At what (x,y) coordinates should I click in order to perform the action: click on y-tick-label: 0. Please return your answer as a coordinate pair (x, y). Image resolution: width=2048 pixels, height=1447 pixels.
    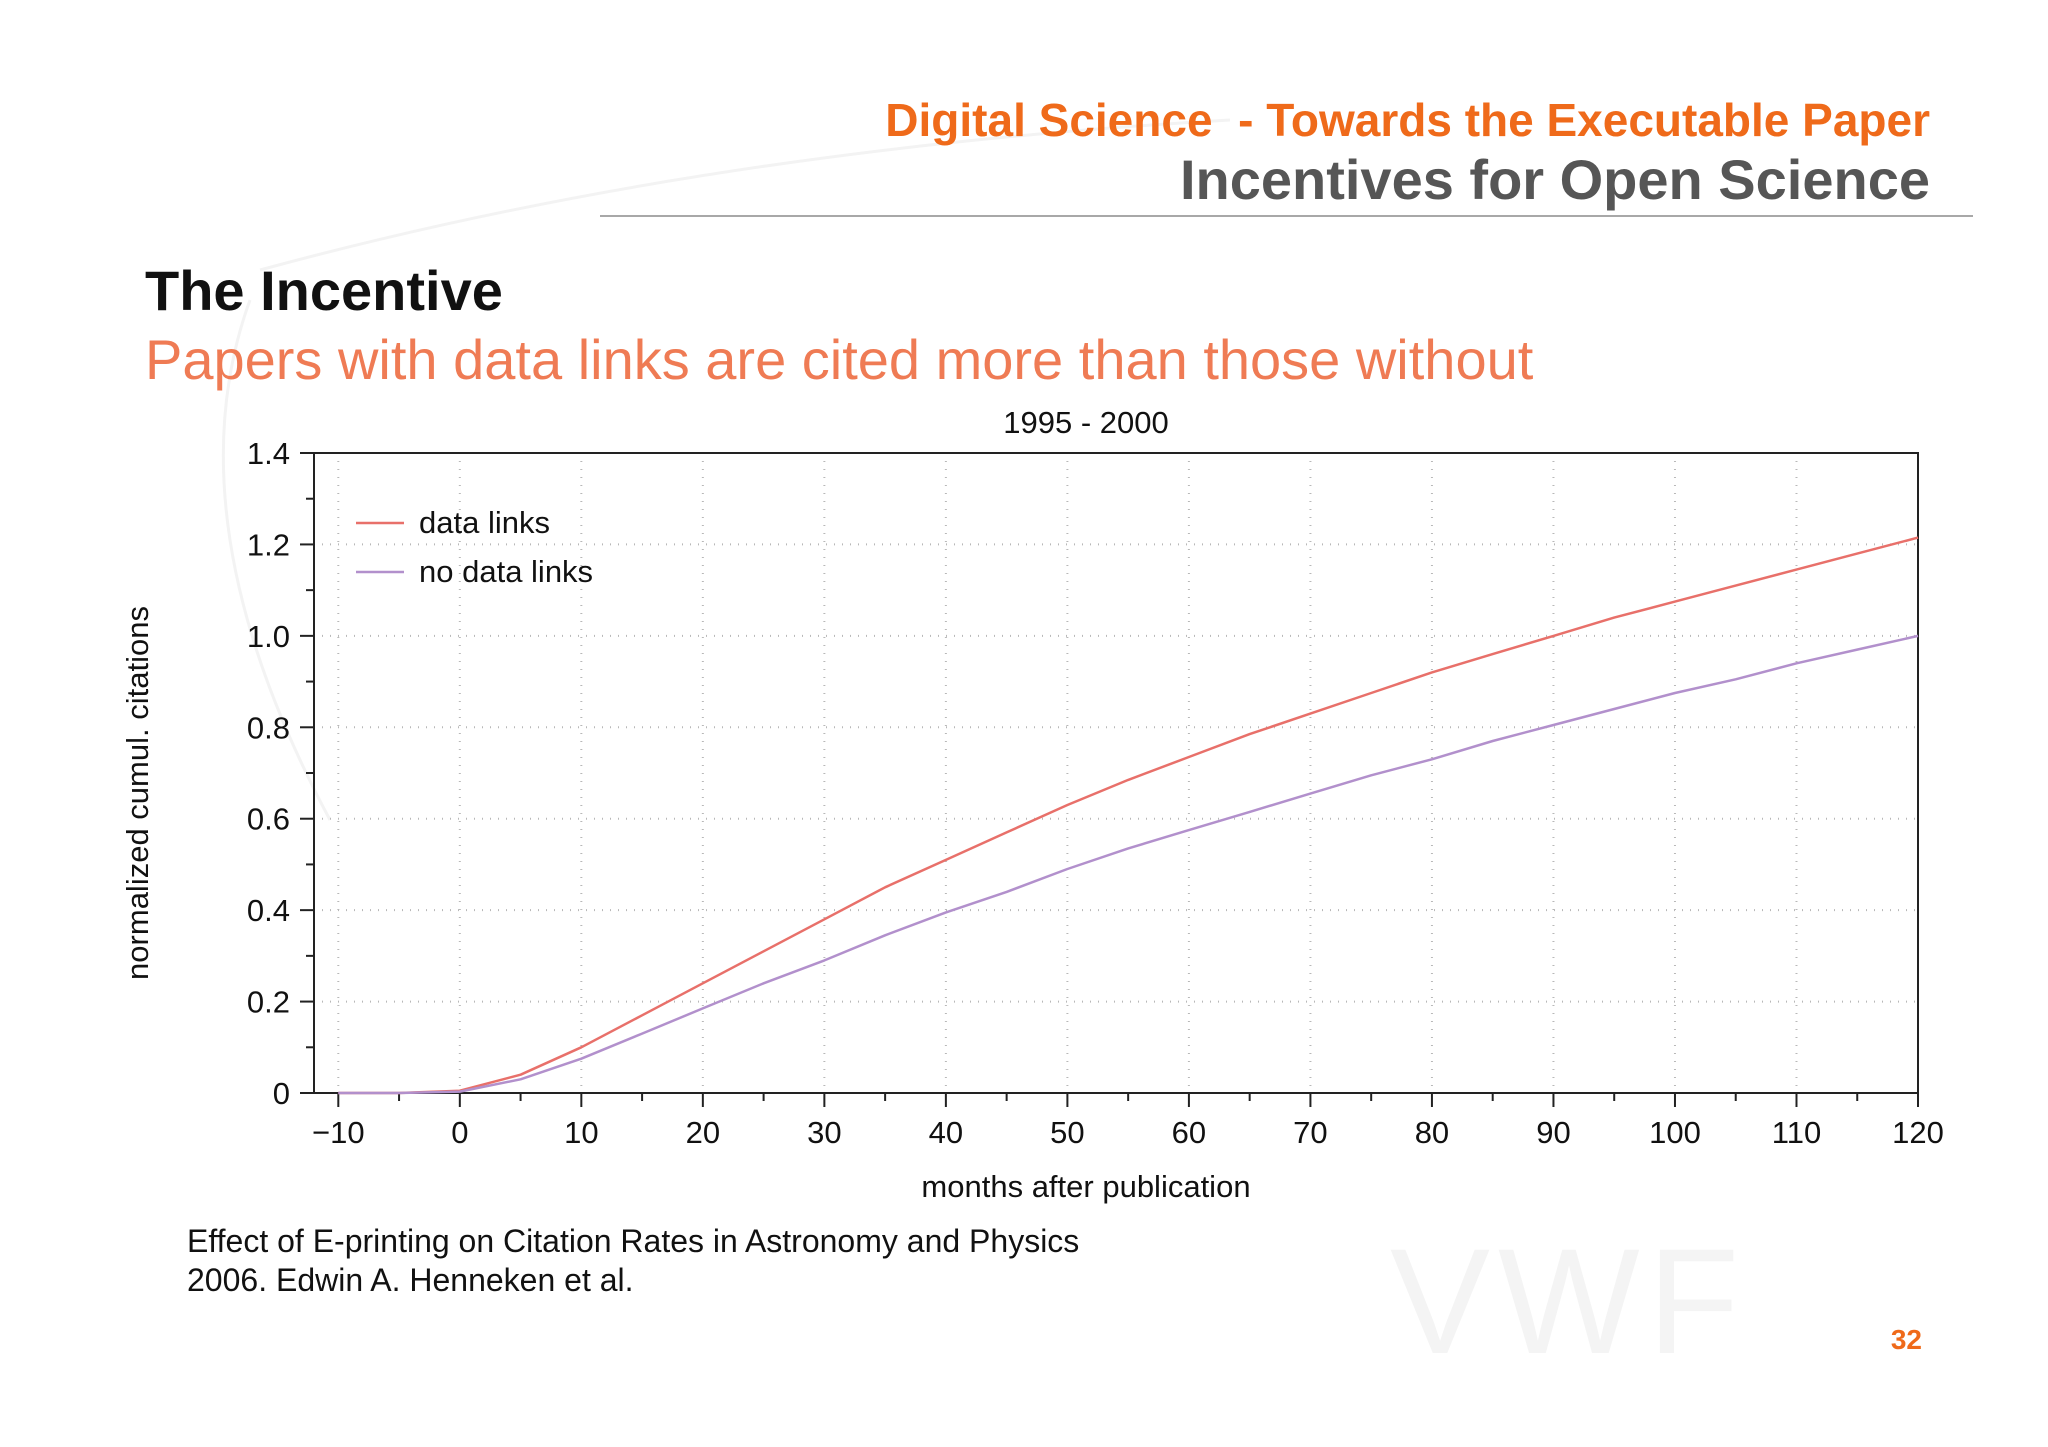
    Looking at the image, I should click on (281, 1093).